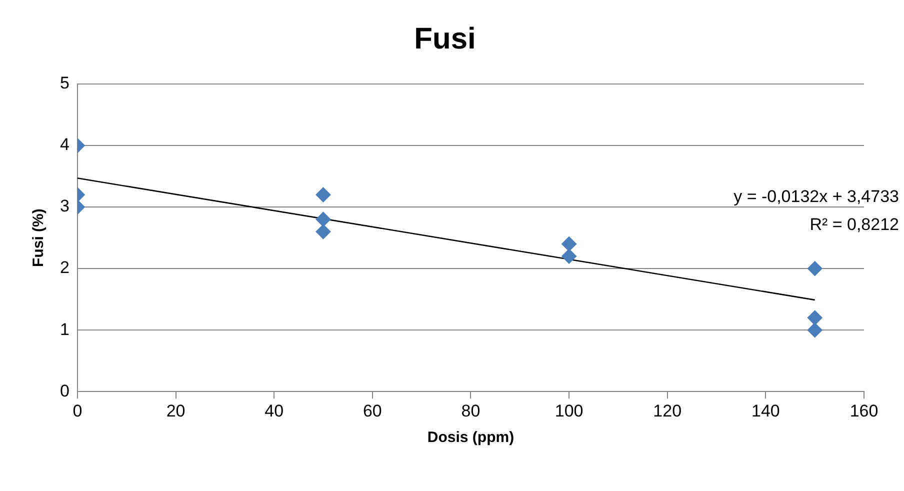 This screenshot has height=491, width=904. I want to click on annotation: y = -0,0132x + 3,4733, so click(816, 196).